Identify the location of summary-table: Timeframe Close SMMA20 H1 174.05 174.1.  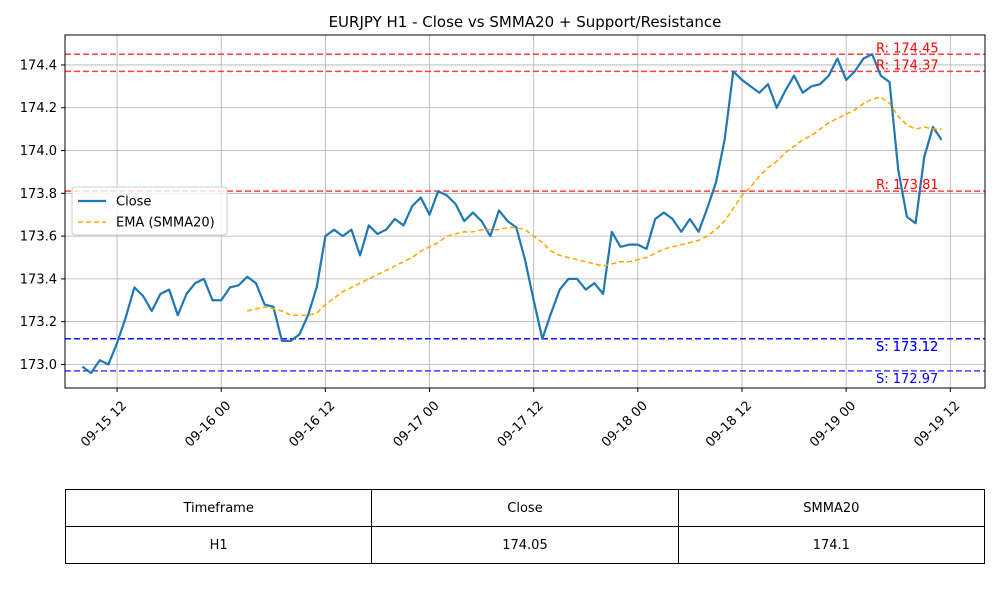
(525, 526).